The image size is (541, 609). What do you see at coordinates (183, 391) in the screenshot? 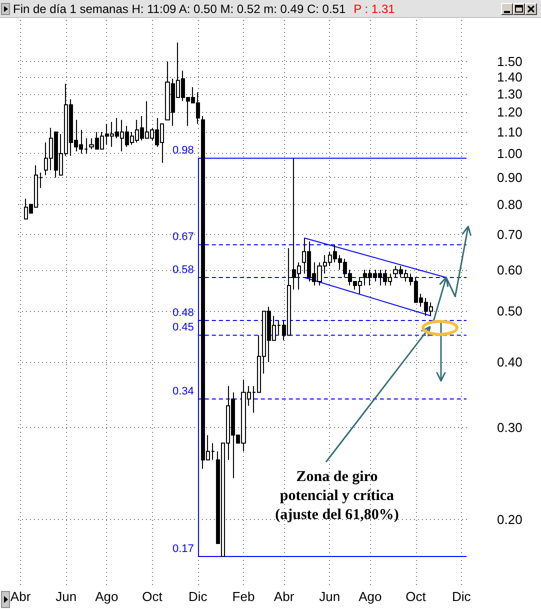
I see `series-label: 0.34` at bounding box center [183, 391].